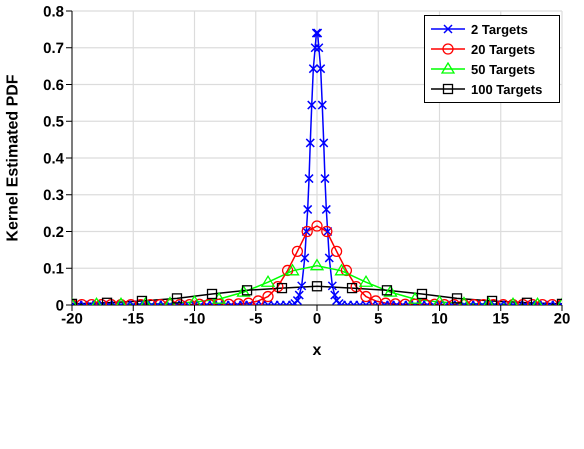  What do you see at coordinates (72, 319) in the screenshot?
I see `x-tick-label: -20` at bounding box center [72, 319].